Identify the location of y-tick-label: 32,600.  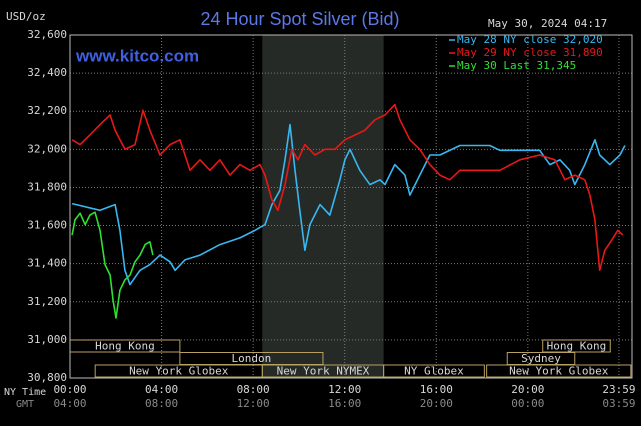
(47, 34).